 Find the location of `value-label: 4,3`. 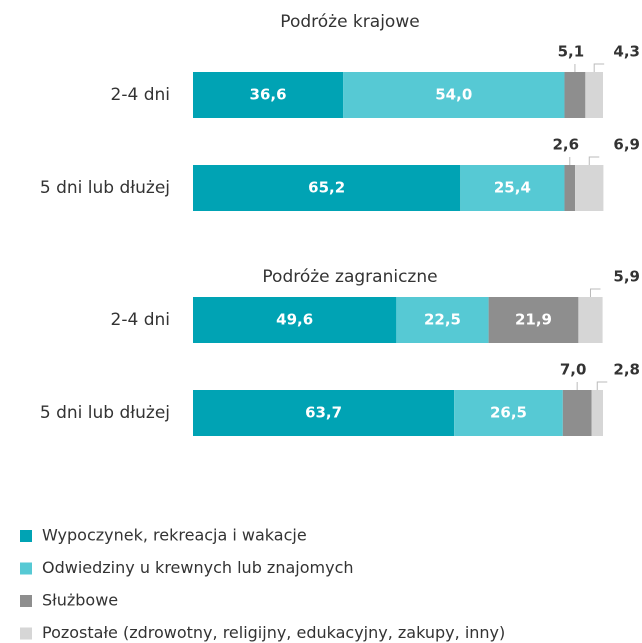

value-label: 4,3 is located at coordinates (626, 52).